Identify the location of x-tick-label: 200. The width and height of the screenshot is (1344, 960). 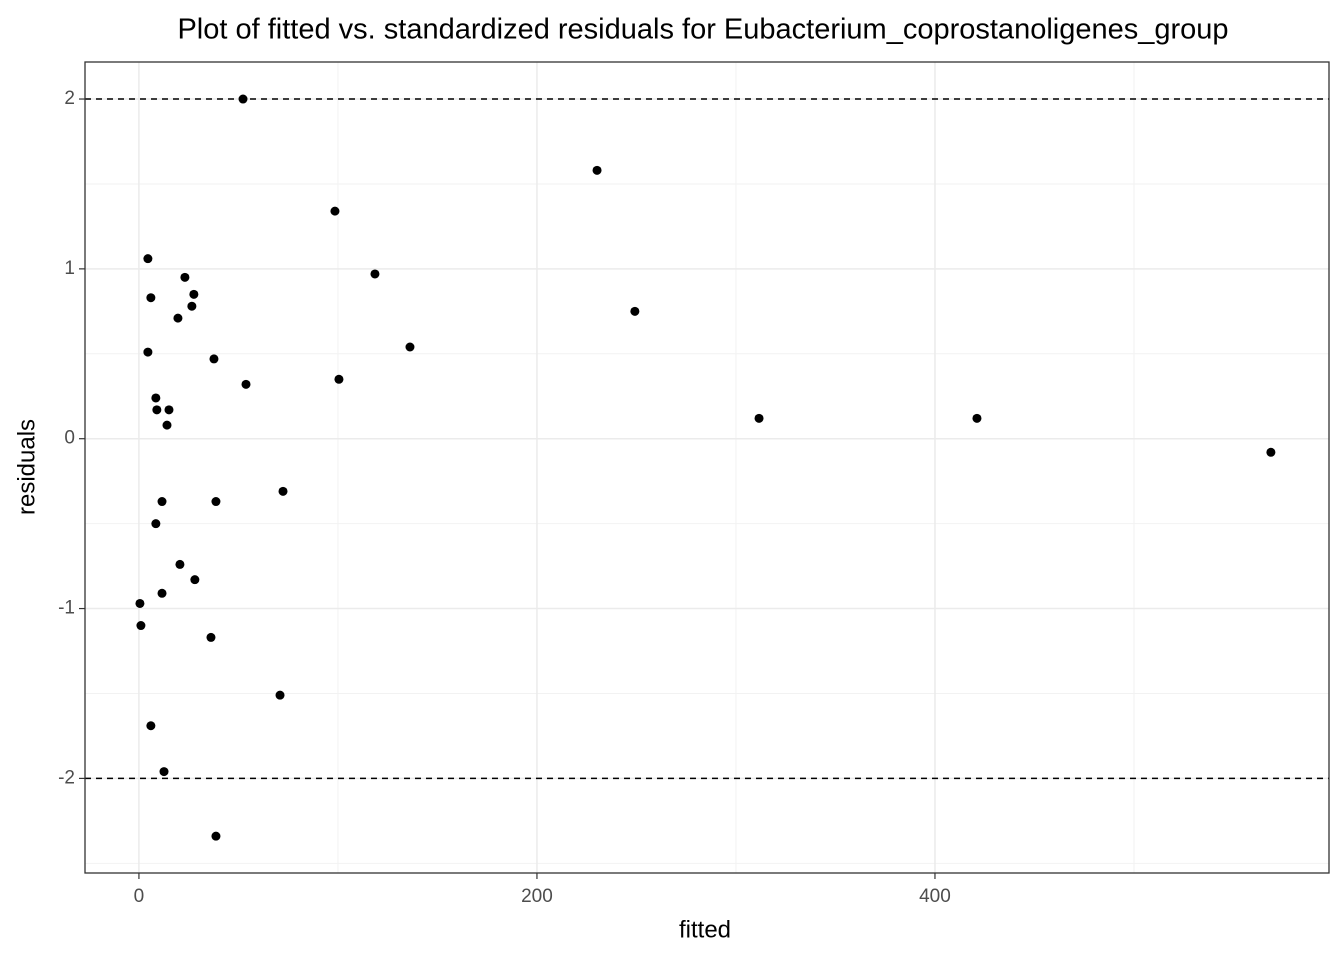
(537, 896).